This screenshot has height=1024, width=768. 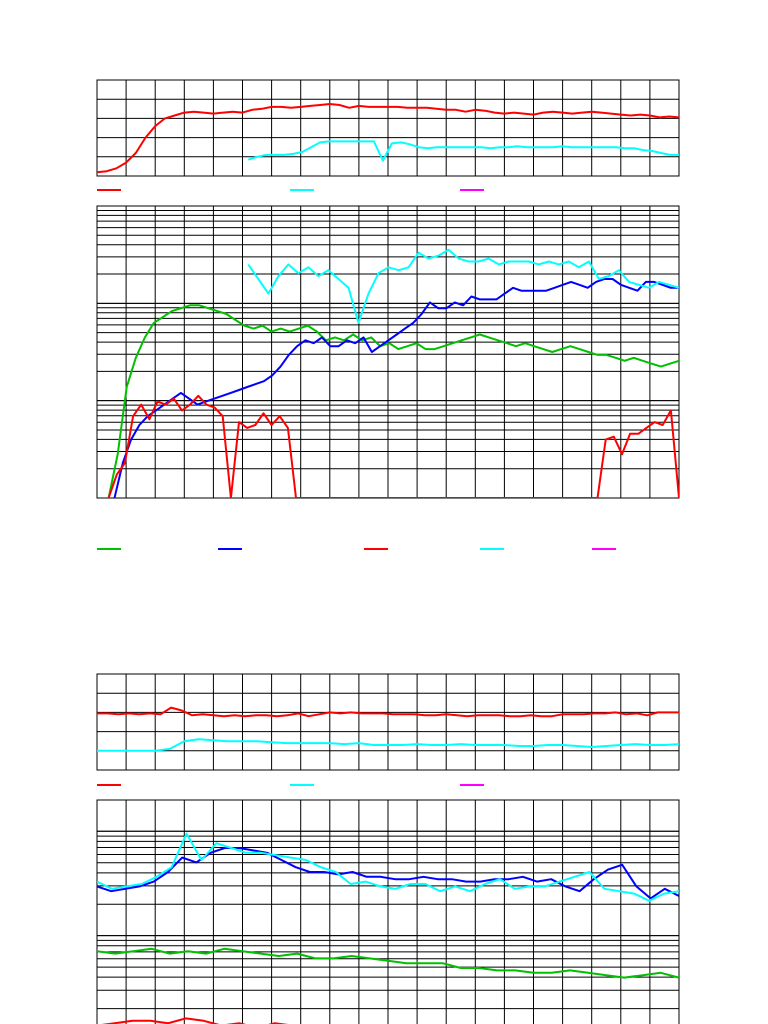 What do you see at coordinates (463, 286) in the screenshot?
I see `chart-1-series-3-line` at bounding box center [463, 286].